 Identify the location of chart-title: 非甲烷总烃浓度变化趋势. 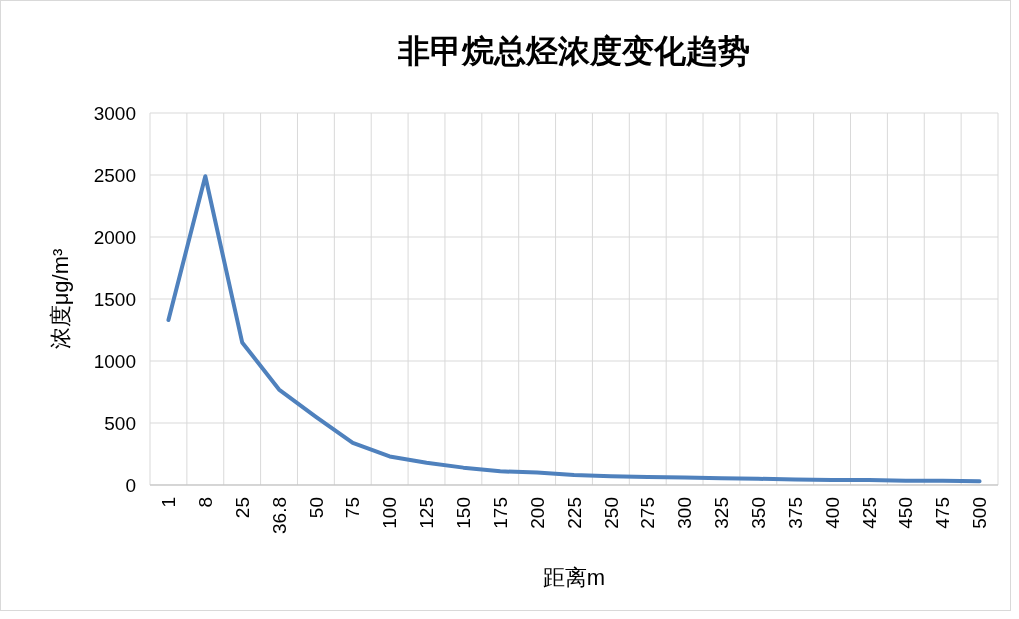
(573, 51).